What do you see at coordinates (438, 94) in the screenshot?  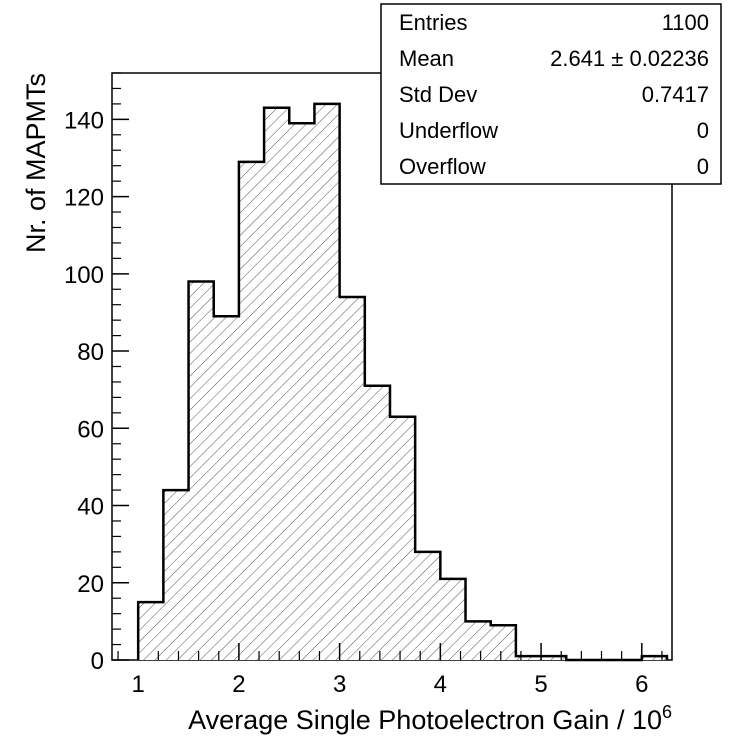 I see `stats-label: Std Dev` at bounding box center [438, 94].